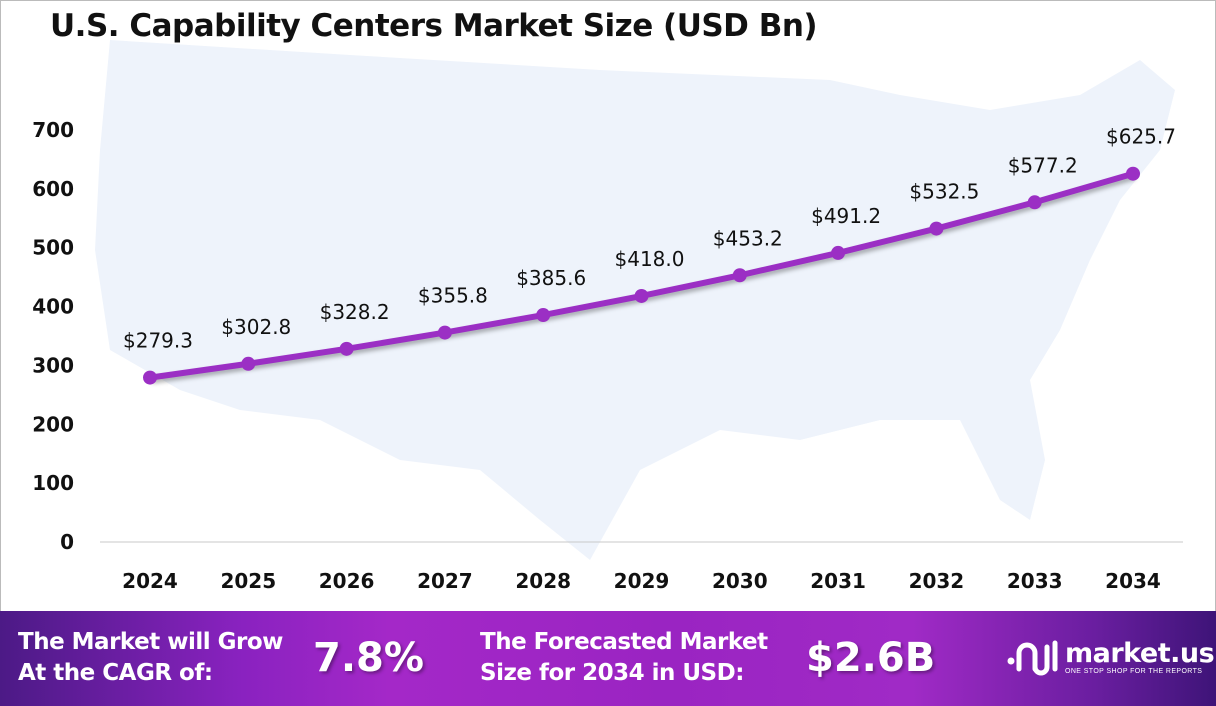  I want to click on data-label: $302.8, so click(256, 327).